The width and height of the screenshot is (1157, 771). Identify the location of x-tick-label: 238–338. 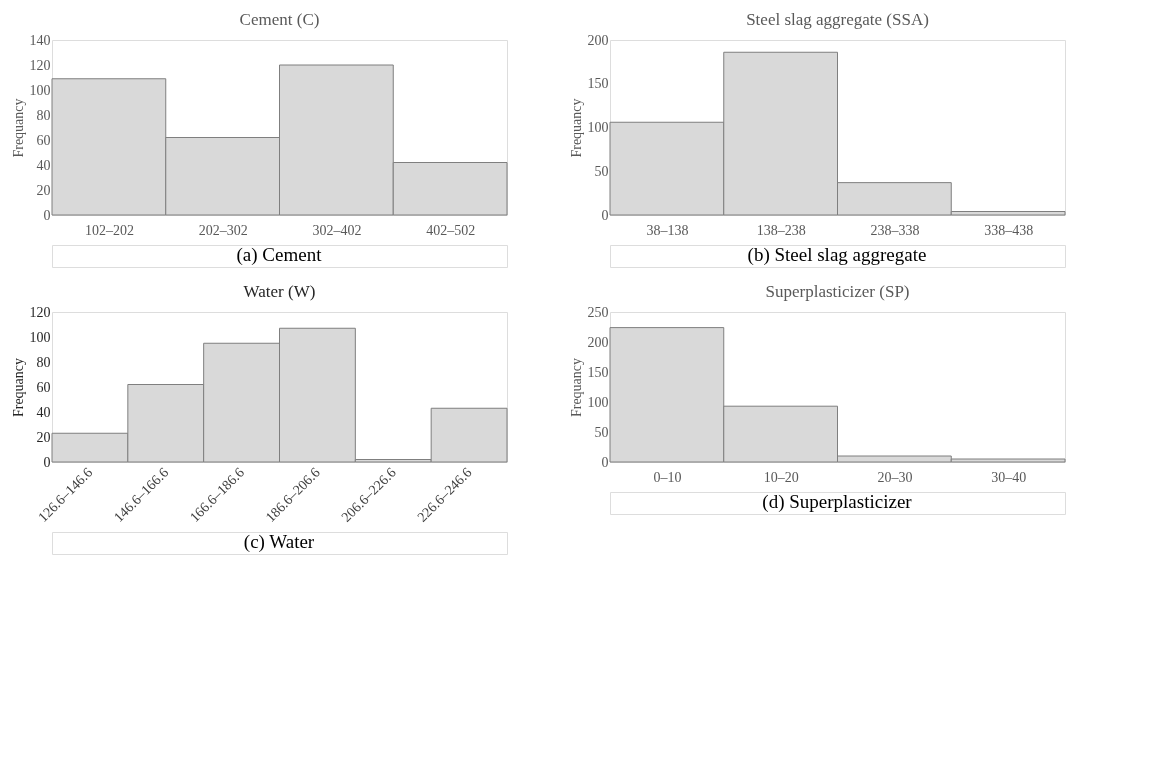
(895, 230).